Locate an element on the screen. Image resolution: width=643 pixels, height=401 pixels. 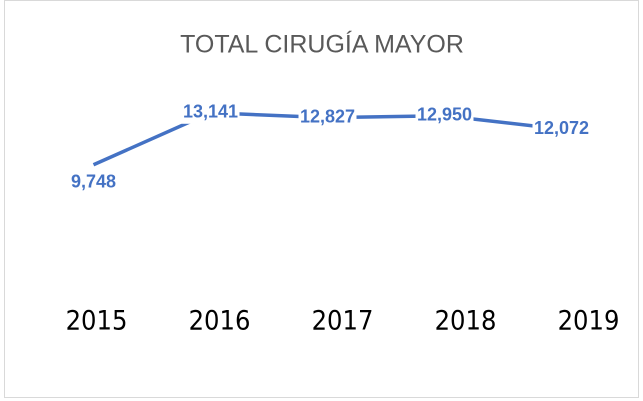
x-tick-label: 2016 is located at coordinates (220, 321).